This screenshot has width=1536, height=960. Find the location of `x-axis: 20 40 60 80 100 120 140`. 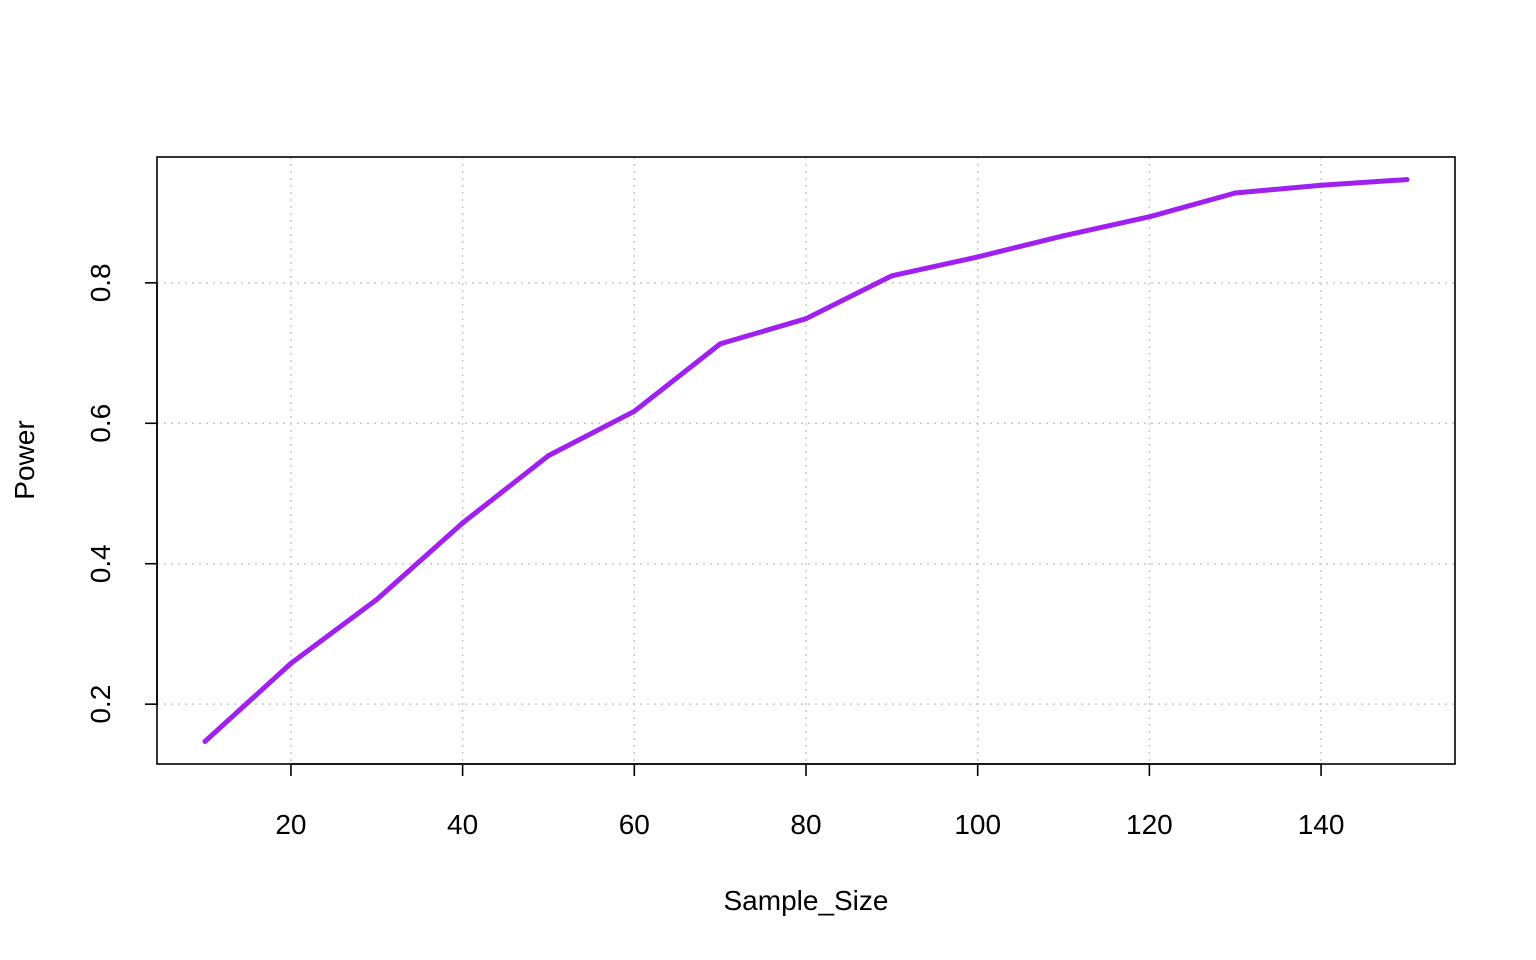

x-axis: 20 40 60 80 100 120 140 is located at coordinates (810, 801).